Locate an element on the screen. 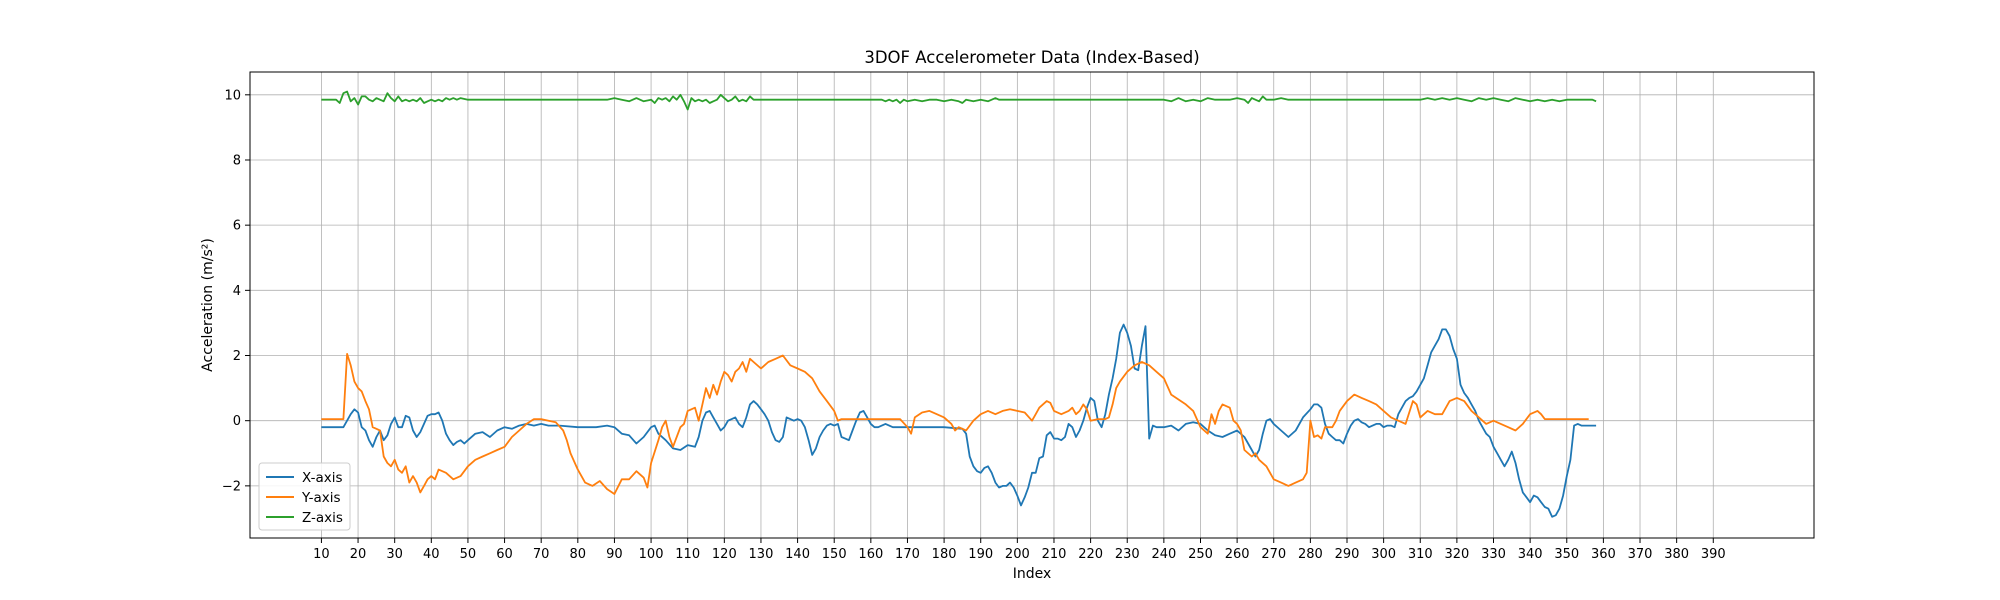 This screenshot has height=600, width=2000. chart-title: 3DOF Accelerometer Data (Index-Based) is located at coordinates (1031, 57).